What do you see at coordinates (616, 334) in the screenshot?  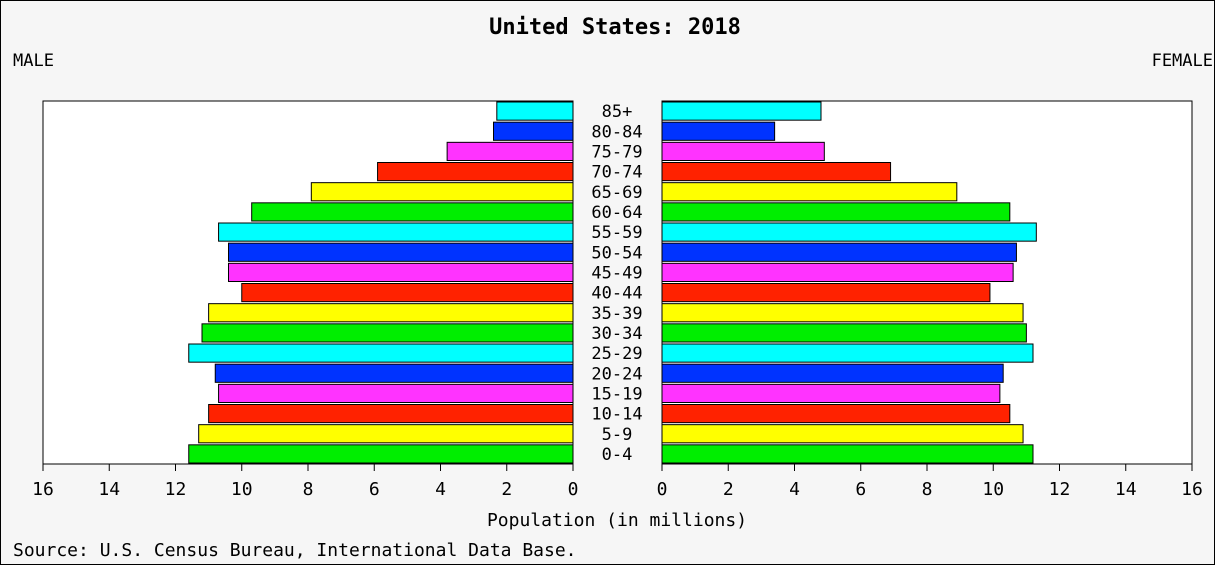 I see `age-label-30-34: 30-34` at bounding box center [616, 334].